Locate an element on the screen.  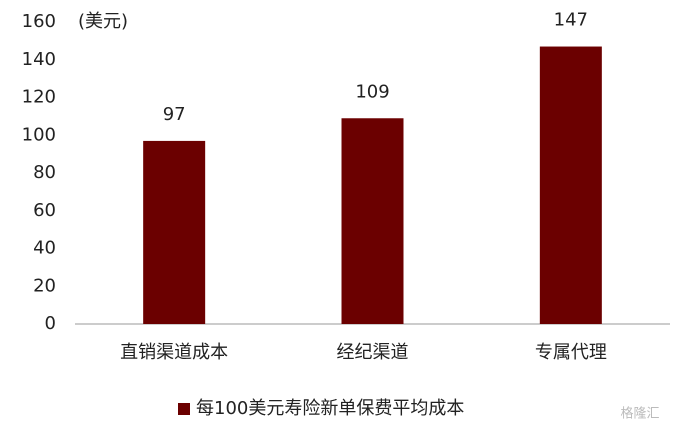
value-label: 97 is located at coordinates (174, 114).